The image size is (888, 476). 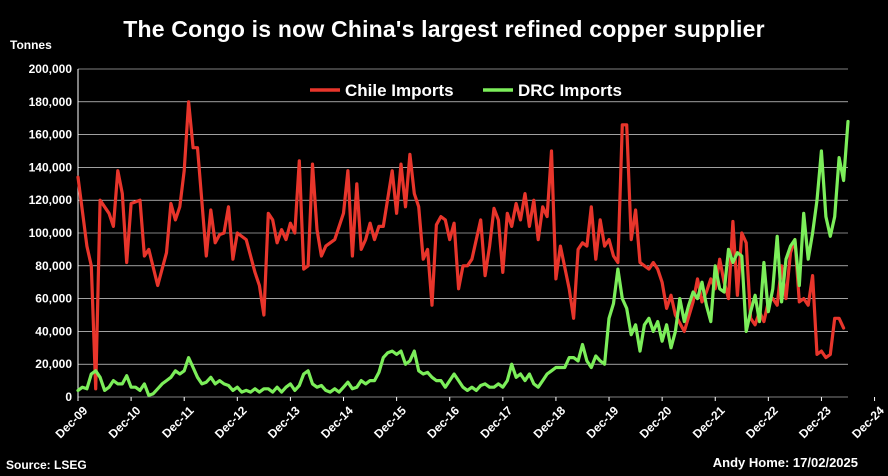 What do you see at coordinates (231, 422) in the screenshot?
I see `x-tick-label: Dec-12` at bounding box center [231, 422].